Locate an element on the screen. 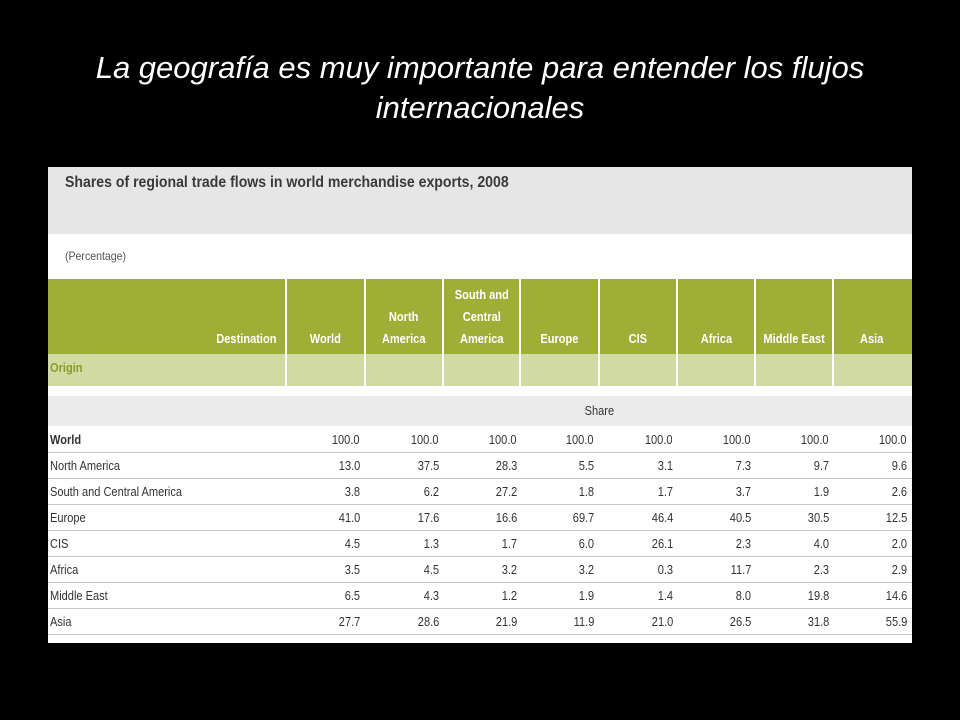 This screenshot has width=960, height=720. column-header-label: World is located at coordinates (325, 338).